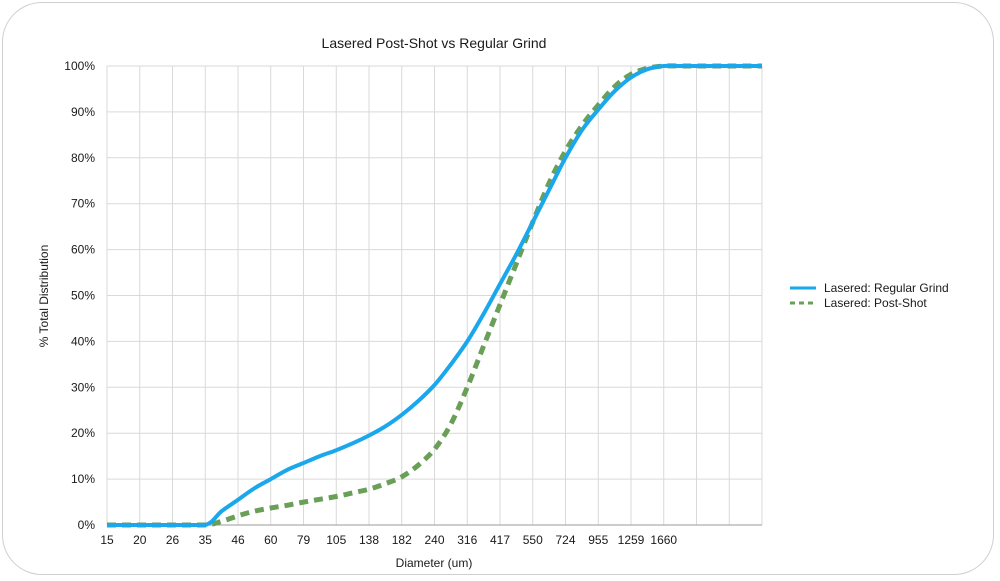 The image size is (1000, 581). What do you see at coordinates (83, 250) in the screenshot?
I see `y-tick-label: 60%` at bounding box center [83, 250].